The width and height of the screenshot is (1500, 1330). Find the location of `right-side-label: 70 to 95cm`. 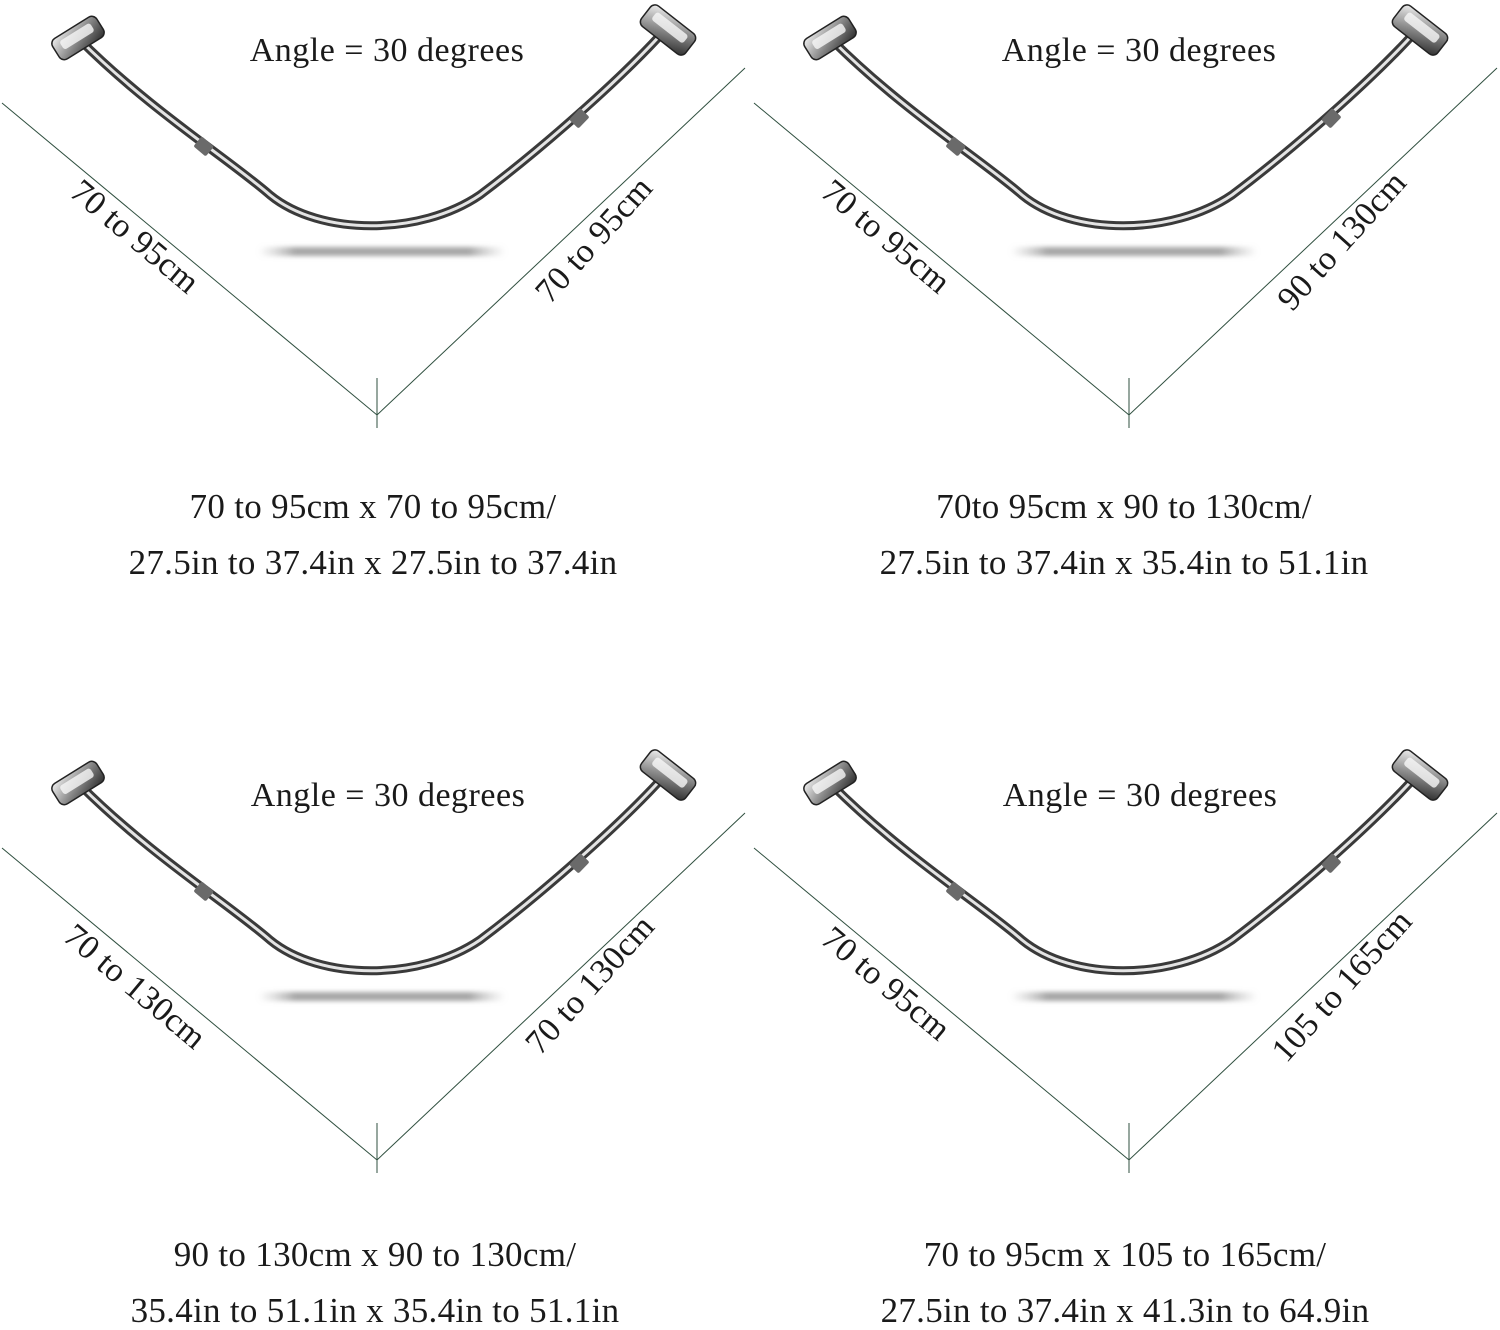

right-side-label: 70 to 95cm is located at coordinates (594, 240).